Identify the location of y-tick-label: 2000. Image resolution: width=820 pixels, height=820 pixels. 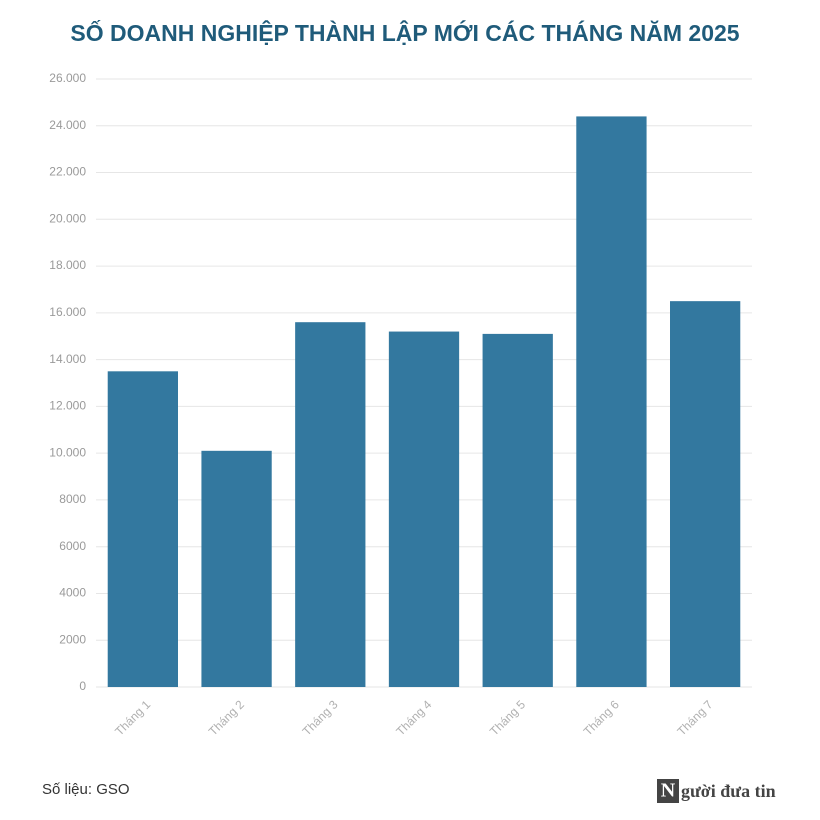
(72, 639).